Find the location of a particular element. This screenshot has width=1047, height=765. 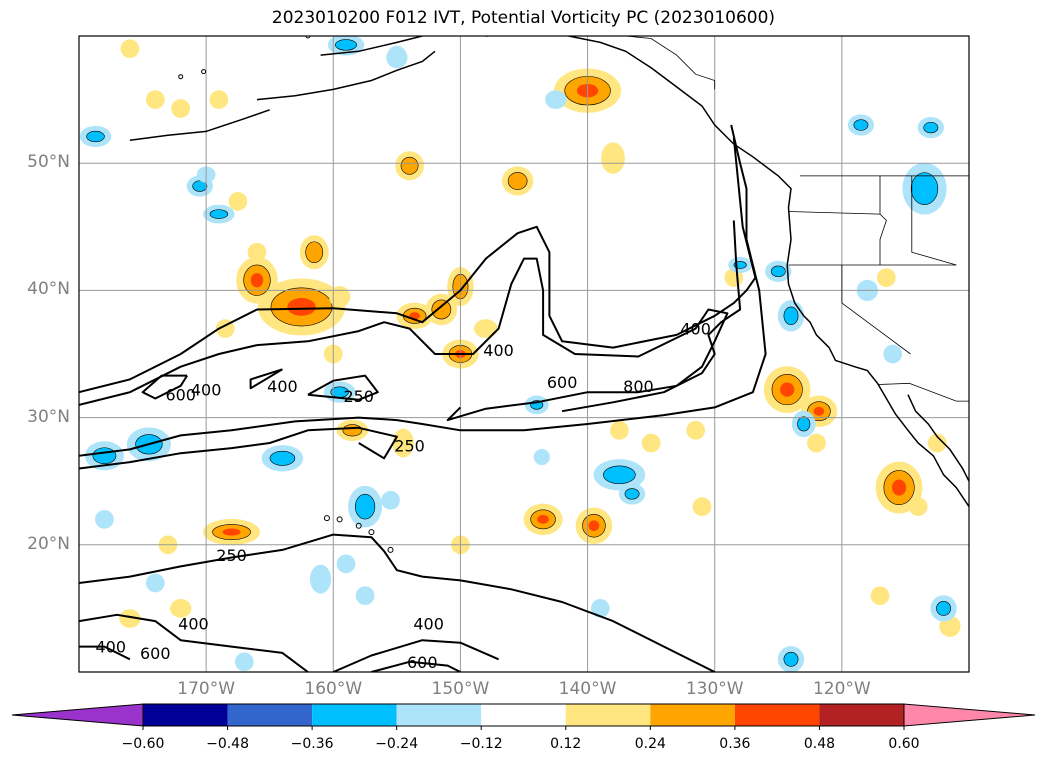

lon-label: 170°W is located at coordinates (206, 689).